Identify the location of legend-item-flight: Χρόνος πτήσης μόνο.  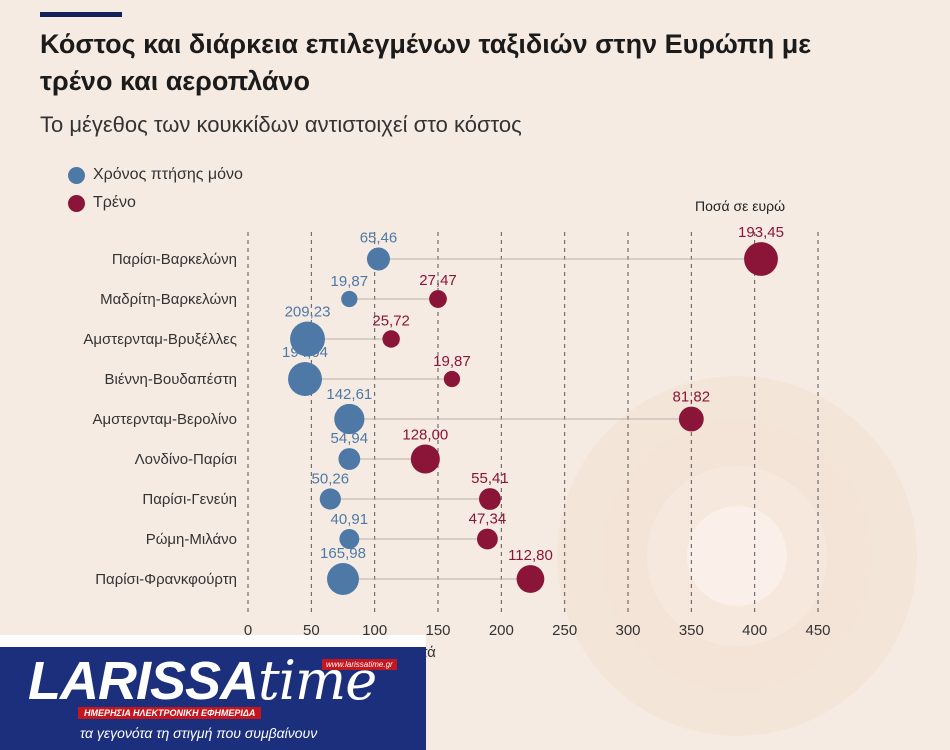
(155, 175).